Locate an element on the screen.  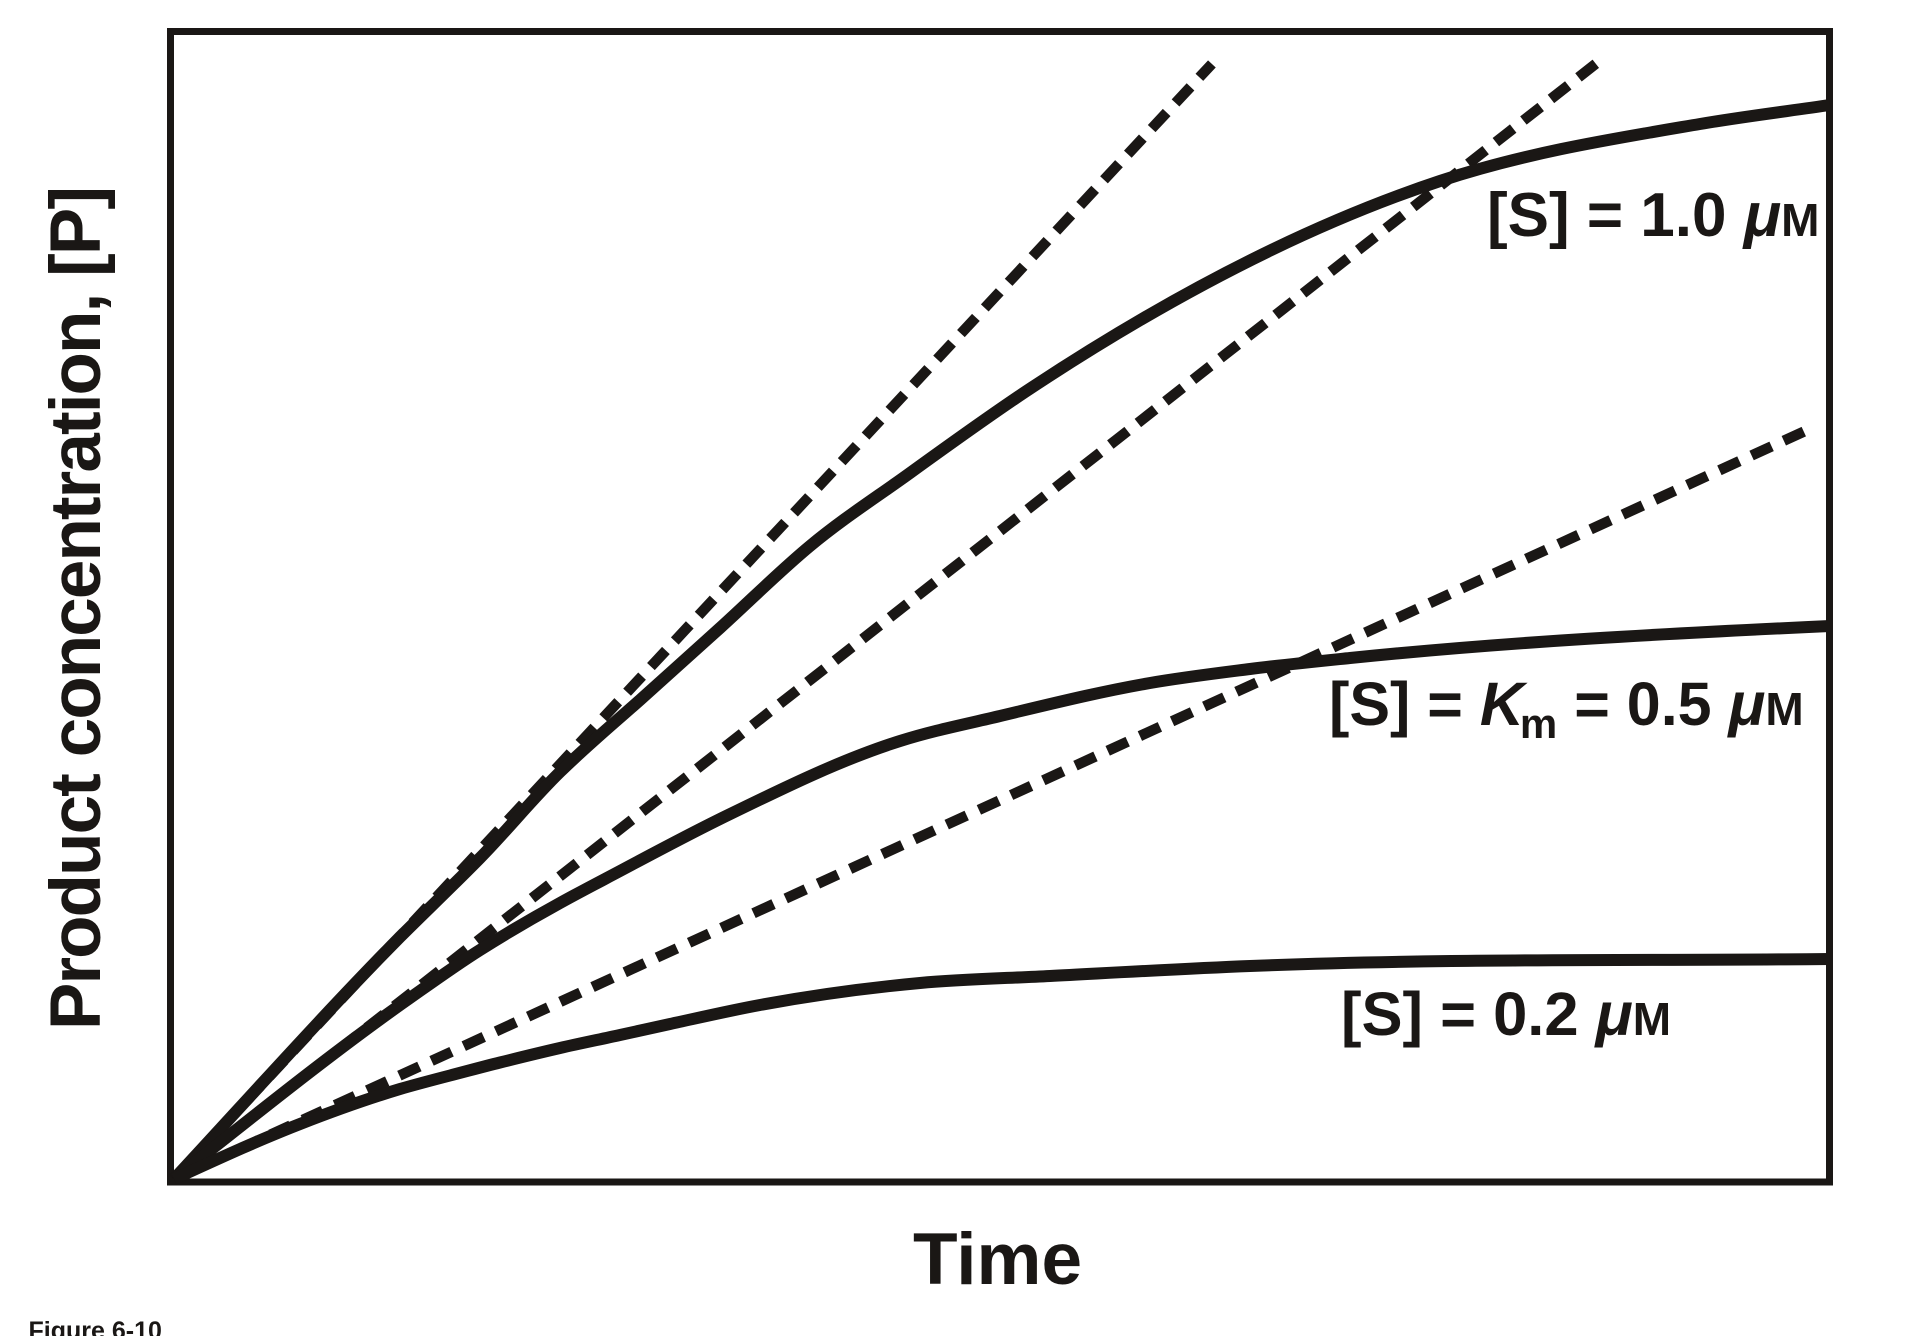
svg-text: Figure 6-10 is located at coordinates (95, 1326).